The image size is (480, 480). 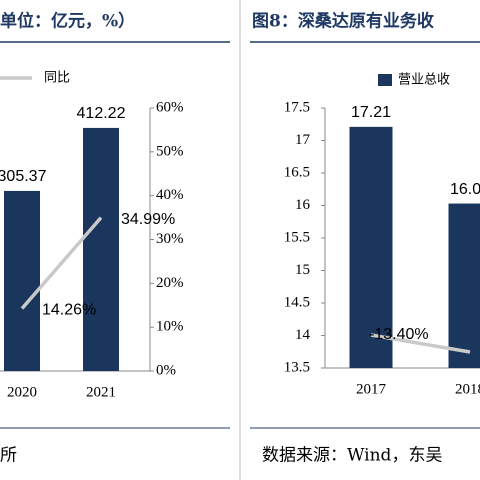 What do you see at coordinates (399, 334) in the screenshot?
I see `line-value-label: -13.40%` at bounding box center [399, 334].